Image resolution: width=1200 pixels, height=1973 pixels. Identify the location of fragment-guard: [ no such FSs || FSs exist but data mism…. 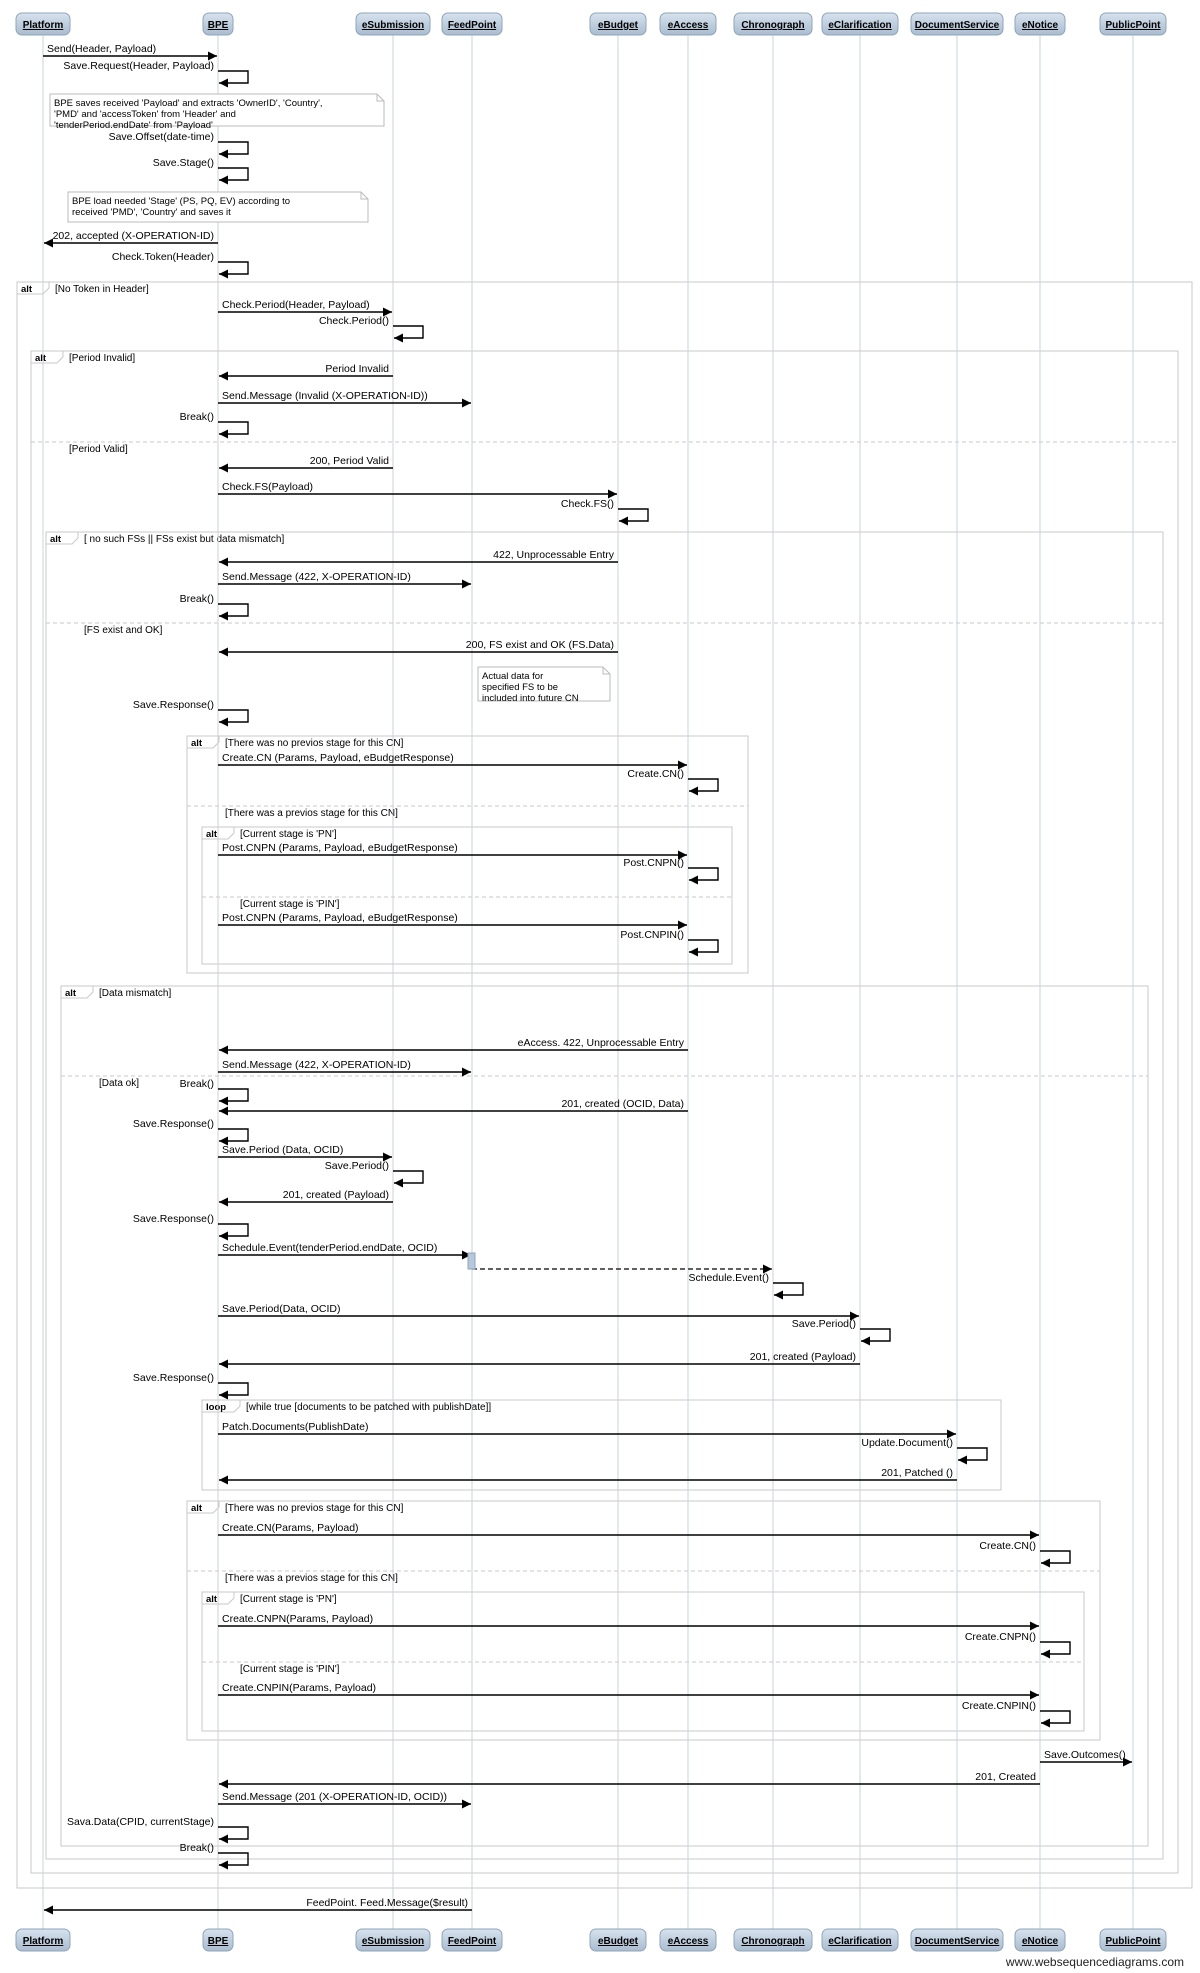
(184, 539).